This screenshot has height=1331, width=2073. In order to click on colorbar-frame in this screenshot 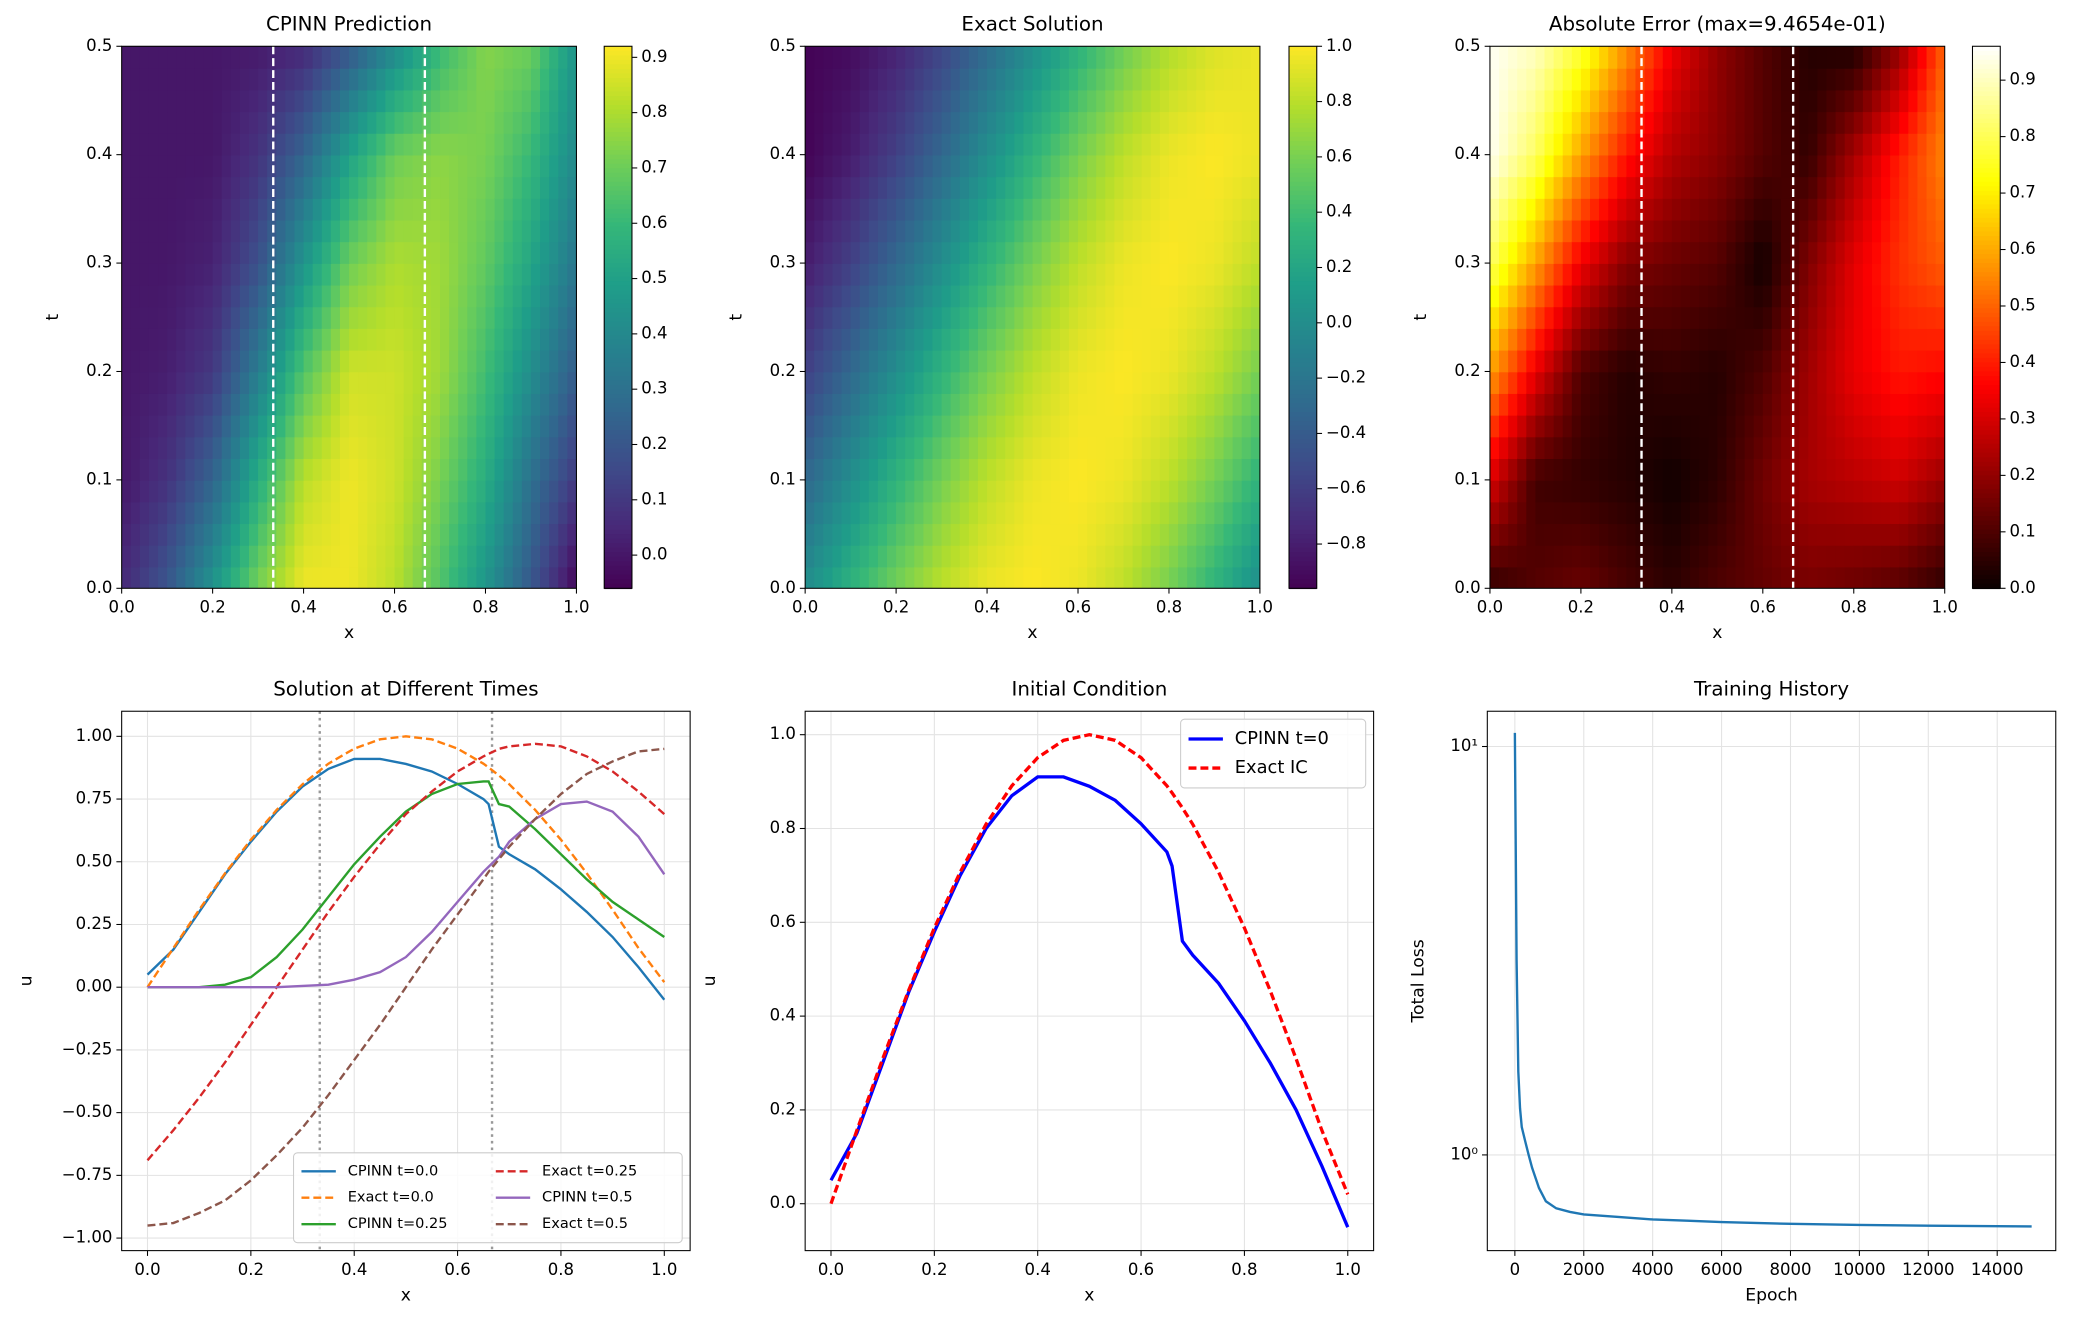, I will do `click(618, 317)`.